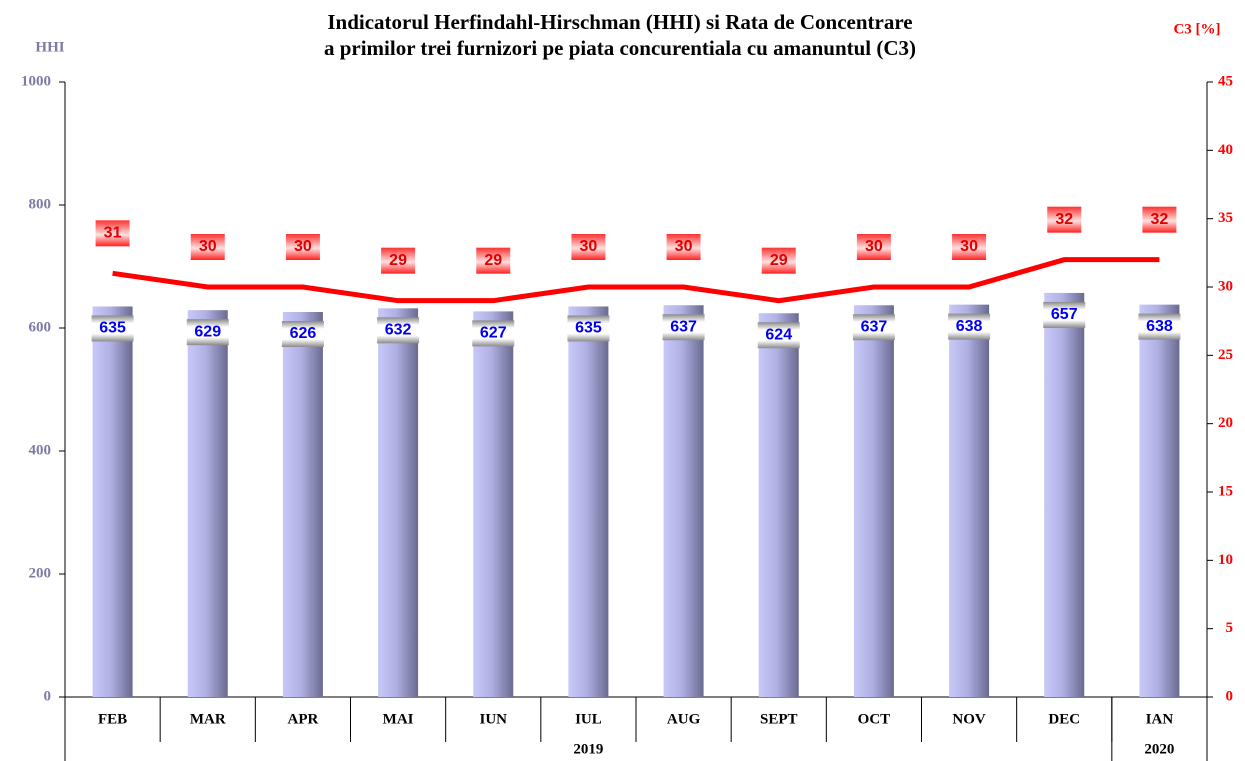 The height and width of the screenshot is (761, 1245). Describe the element at coordinates (1230, 628) in the screenshot. I see `y2-tick-label: 5` at that location.